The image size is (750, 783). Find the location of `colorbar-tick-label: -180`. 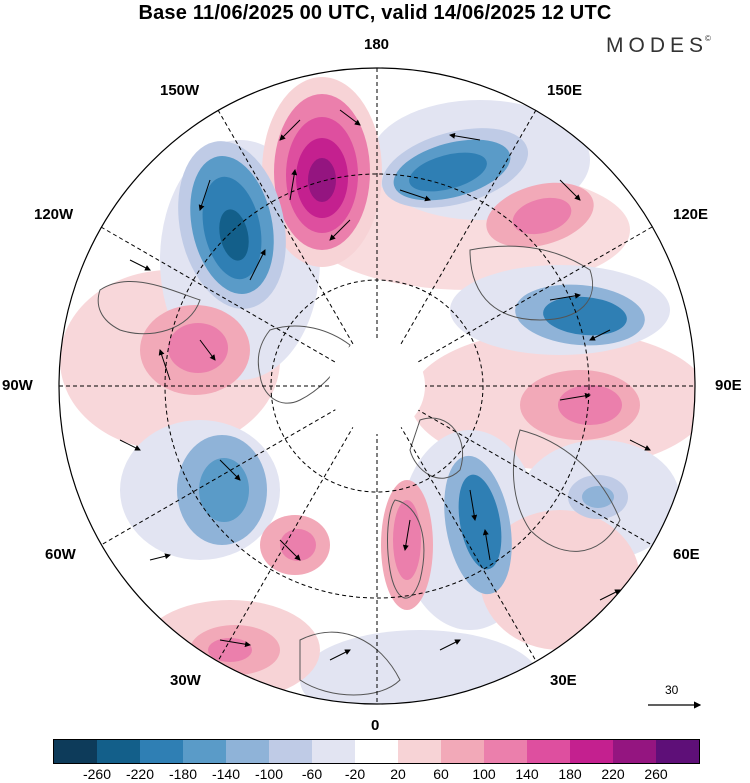

colorbar-tick-label: -180 is located at coordinates (183, 774).